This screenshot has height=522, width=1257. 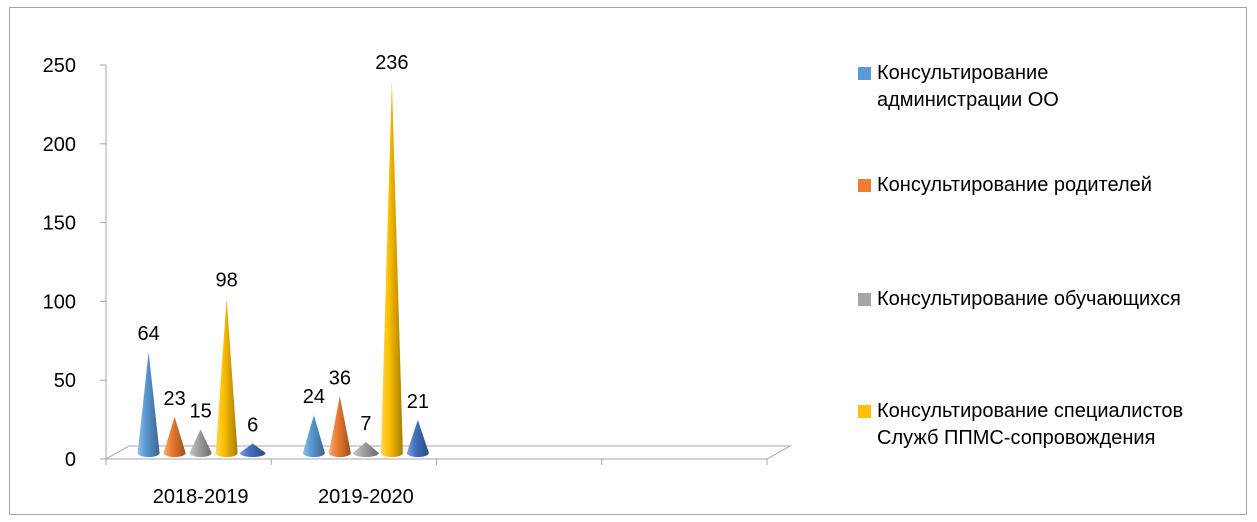 I want to click on data-label: 21, so click(x=418, y=402).